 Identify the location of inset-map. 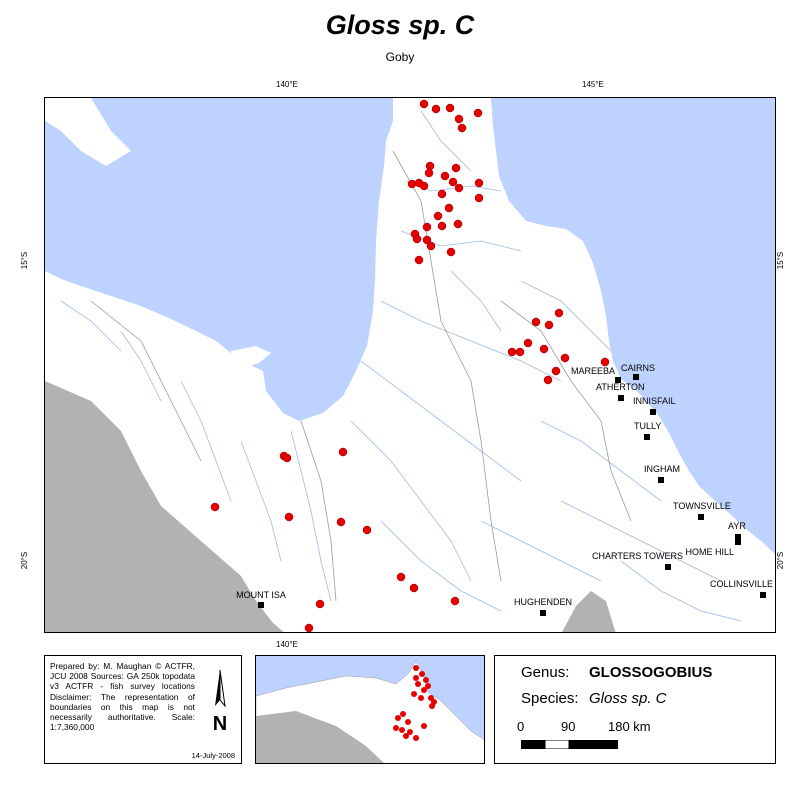
(370, 709).